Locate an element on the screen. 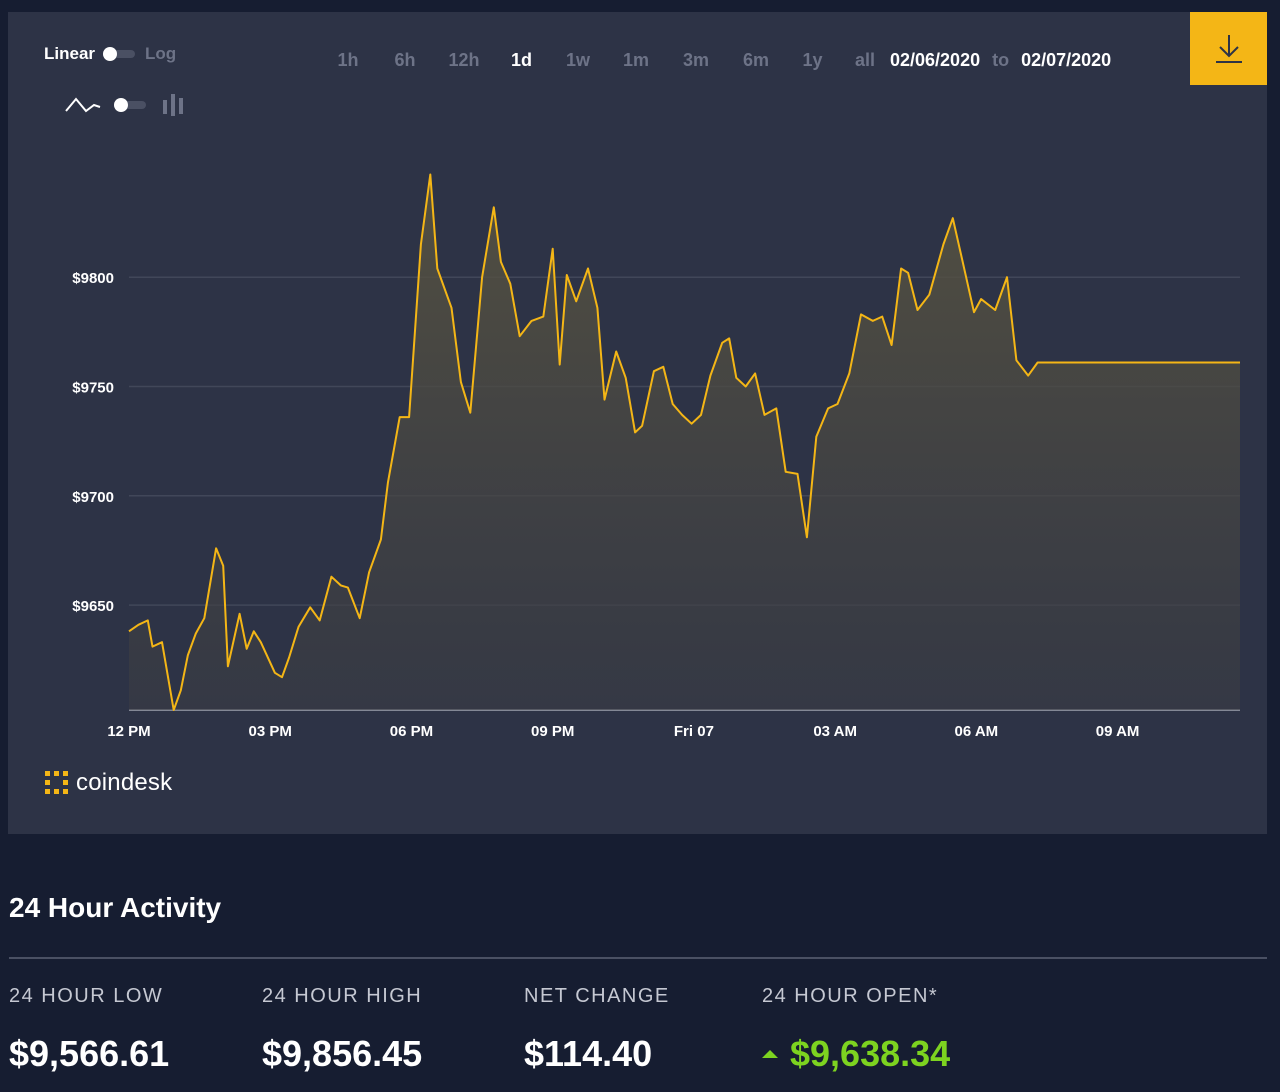 The image size is (1280, 1092). up-arrow-icon is located at coordinates (770, 1054).